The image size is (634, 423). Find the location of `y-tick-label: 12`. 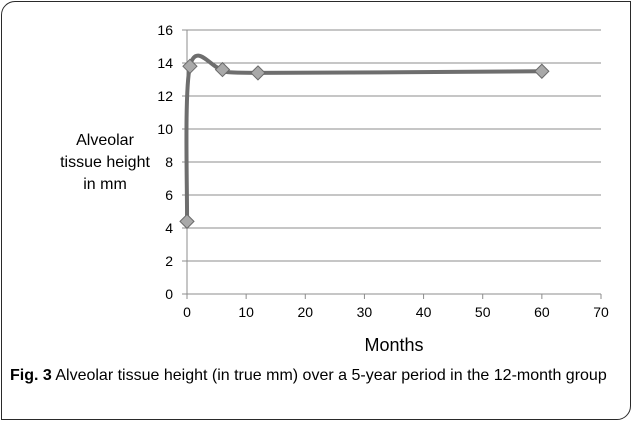

y-tick-label: 12 is located at coordinates (165, 96).